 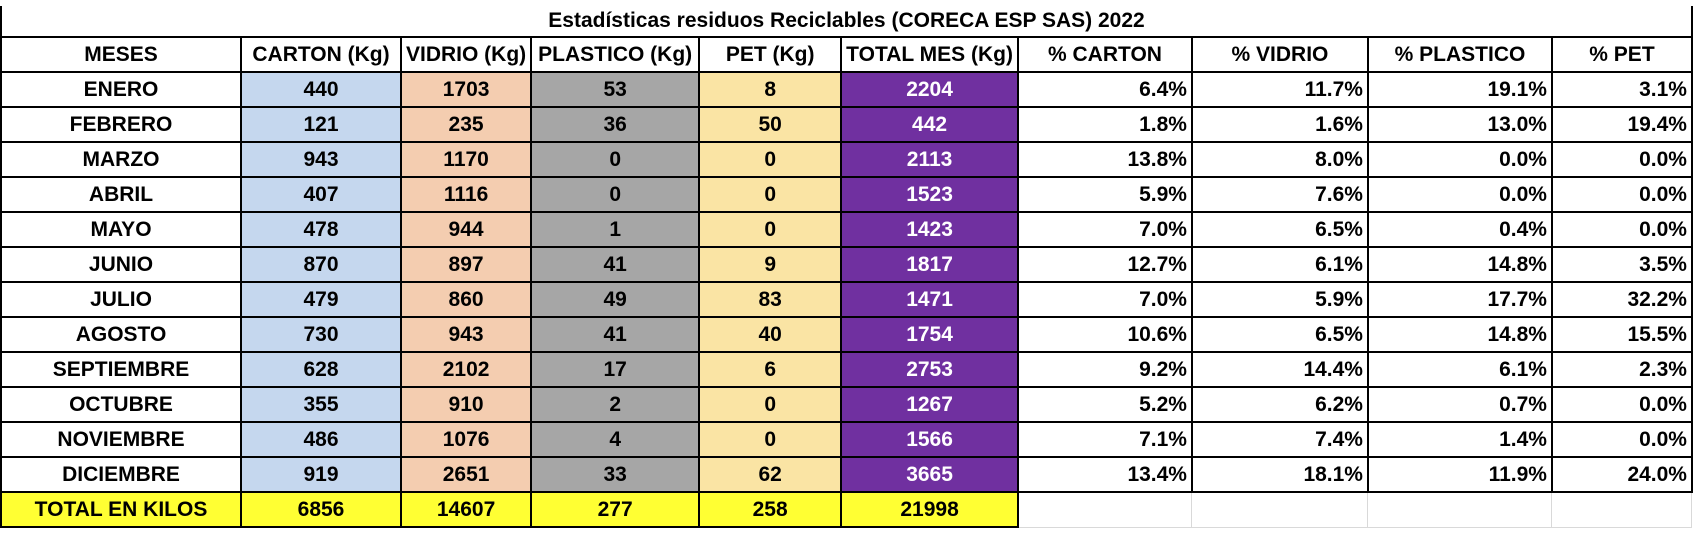 I want to click on plastico-cell: 4, so click(x=616, y=440).